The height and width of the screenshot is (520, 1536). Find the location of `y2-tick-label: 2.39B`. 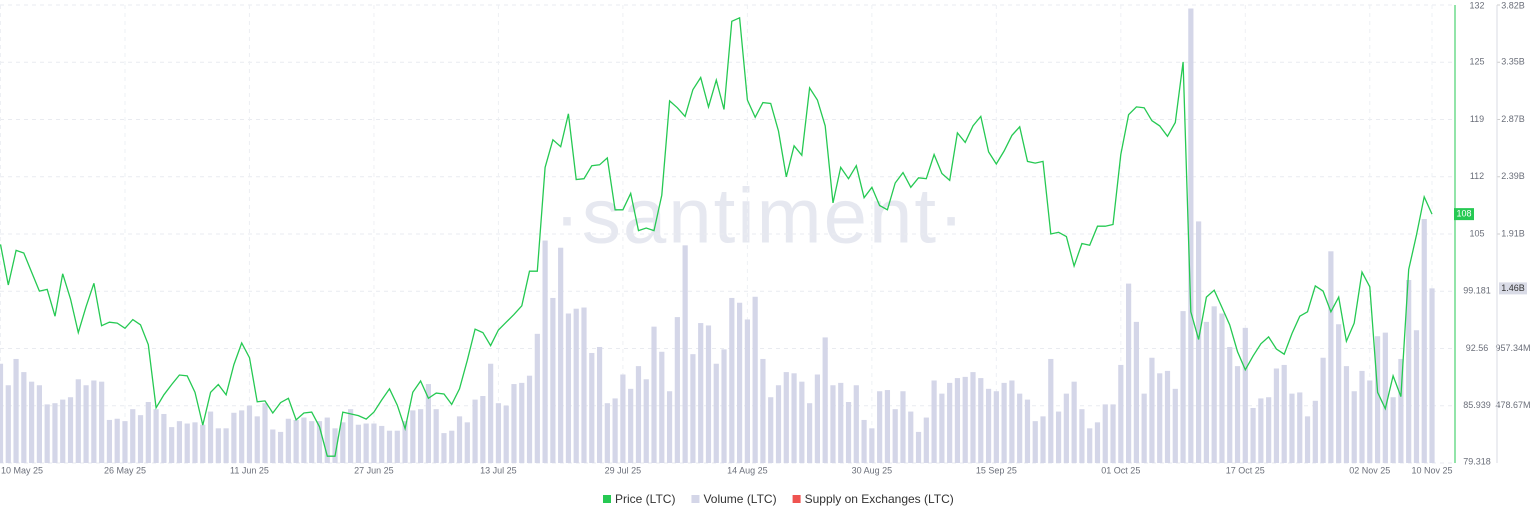

y2-tick-label: 2.39B is located at coordinates (1513, 176).